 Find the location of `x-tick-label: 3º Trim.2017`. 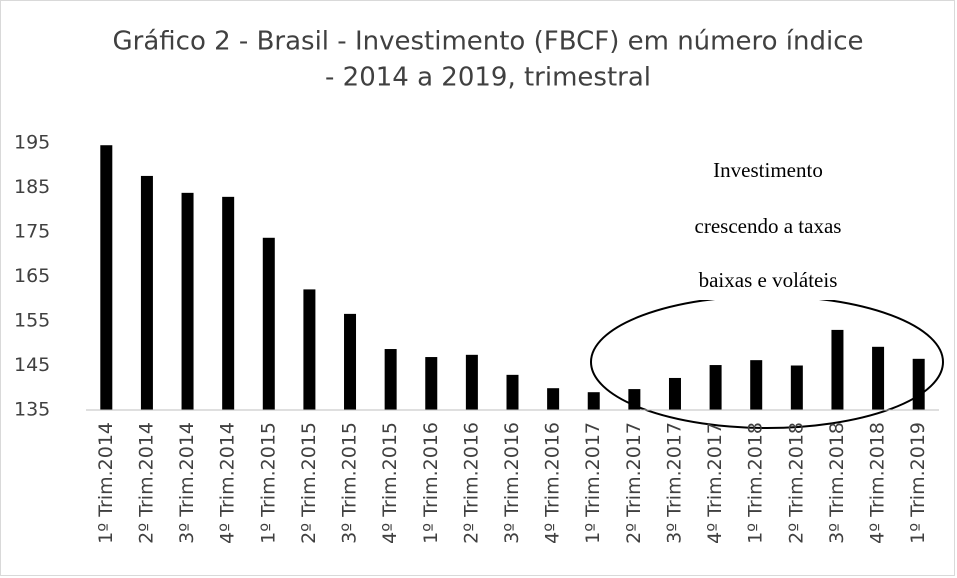

x-tick-label: 3º Trim.2017 is located at coordinates (674, 483).